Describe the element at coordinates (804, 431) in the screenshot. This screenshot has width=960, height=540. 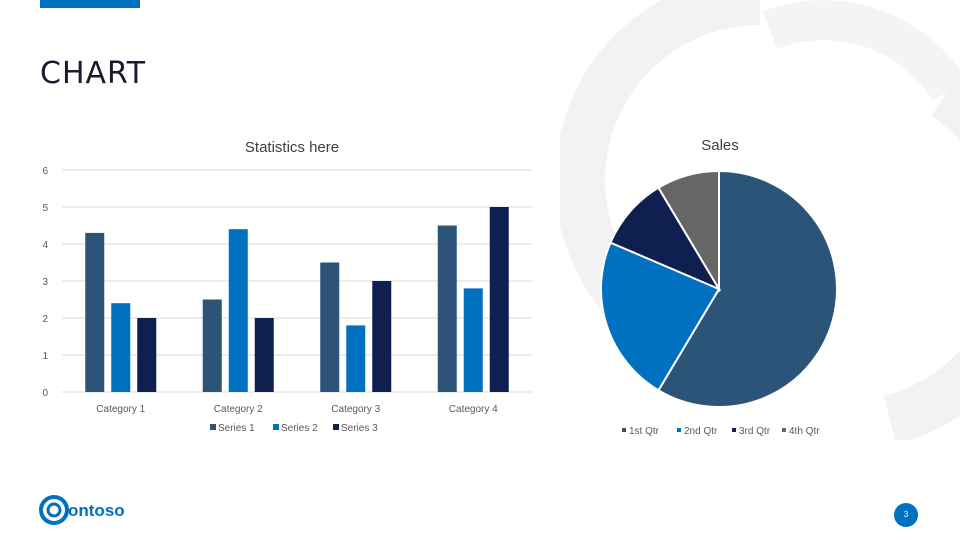
I see `legend-label: 4th Qtr` at that location.